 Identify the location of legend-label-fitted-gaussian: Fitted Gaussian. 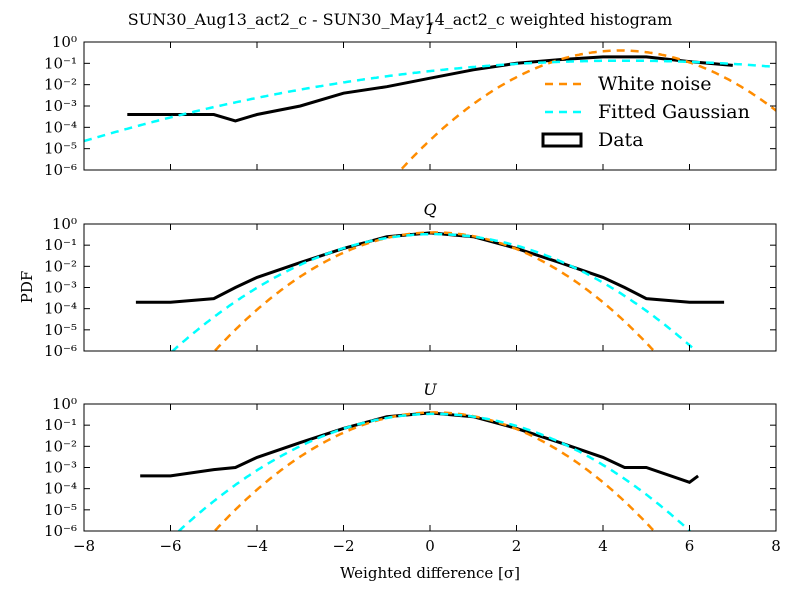
(674, 112).